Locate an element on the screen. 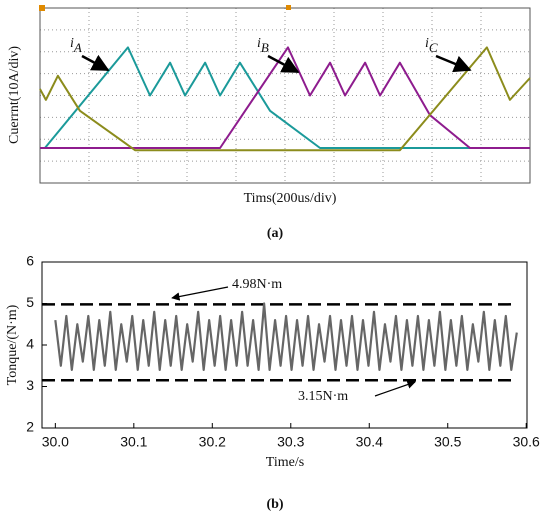  caption: (b) is located at coordinates (274, 504).